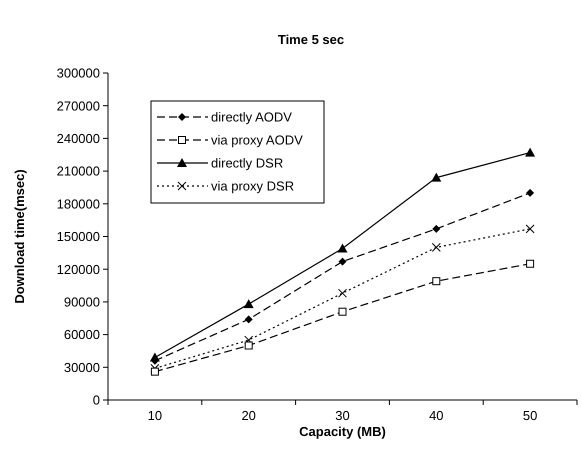 This screenshot has width=582, height=456. I want to click on y-tick-label: 270000, so click(78, 106).